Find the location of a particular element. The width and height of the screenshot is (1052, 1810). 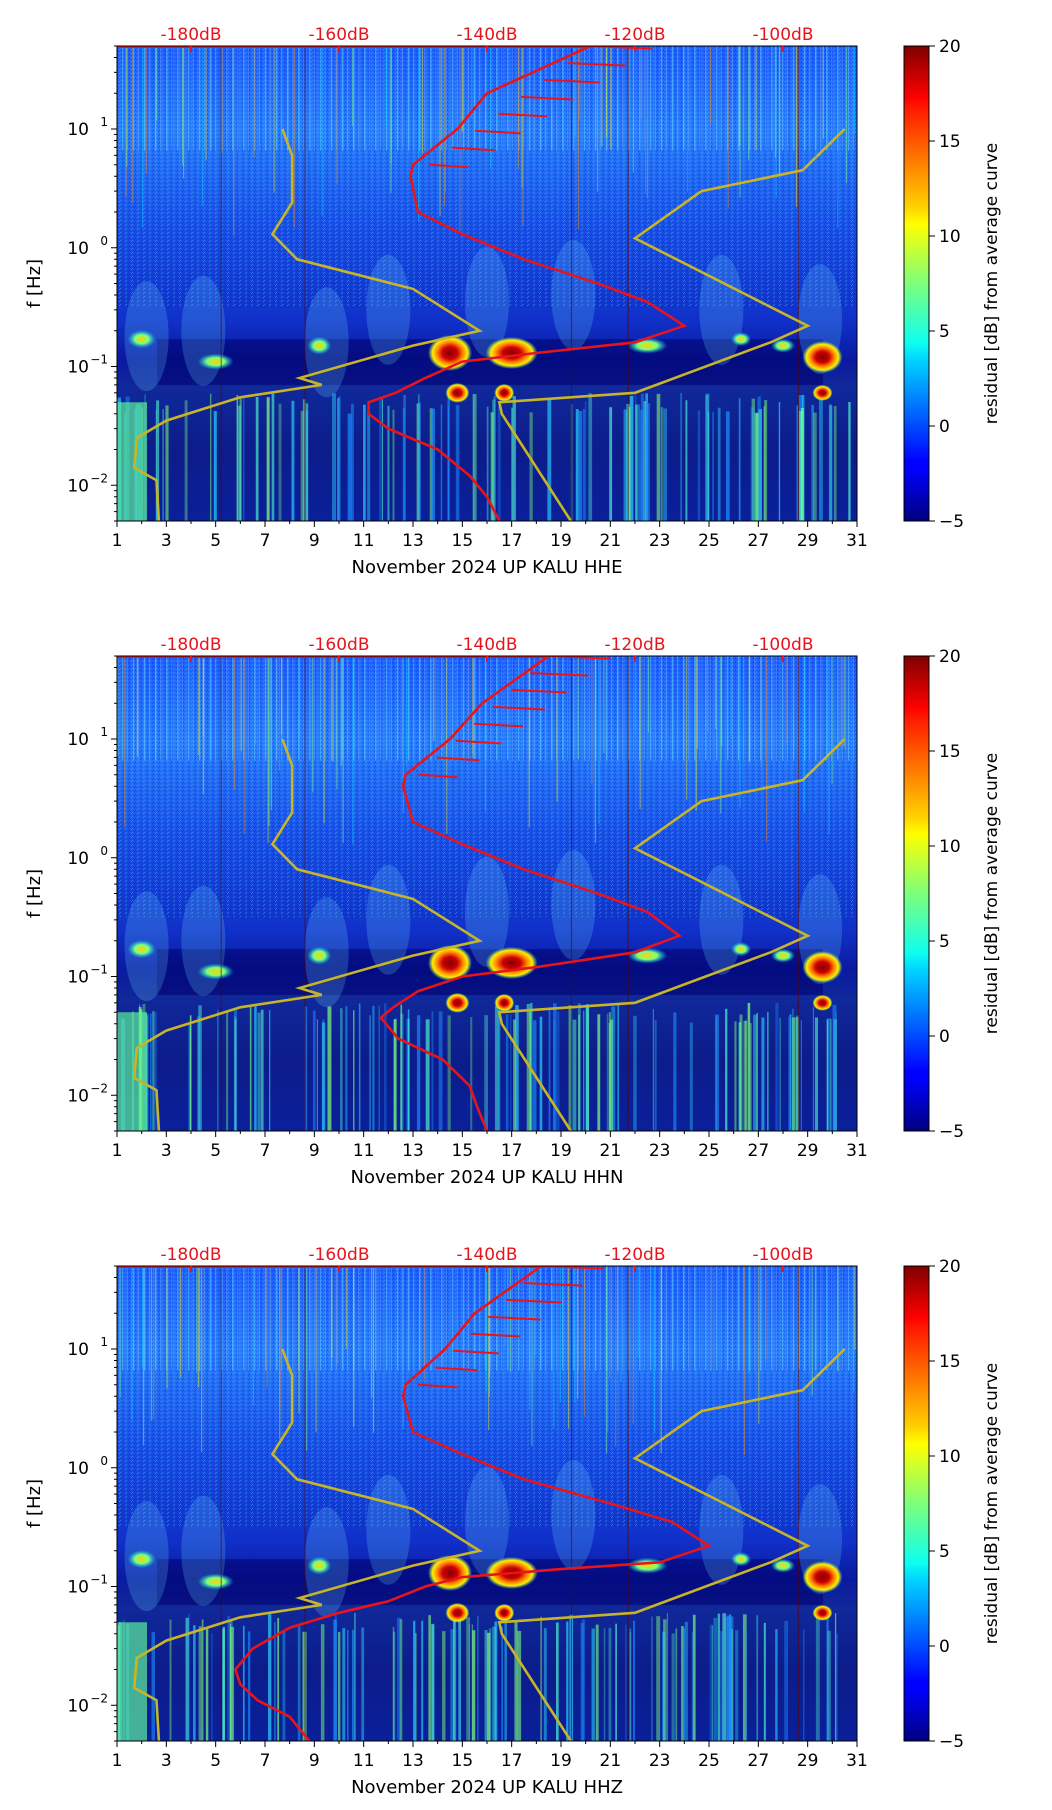

db-tick-label: -140dB is located at coordinates (486, 1255).